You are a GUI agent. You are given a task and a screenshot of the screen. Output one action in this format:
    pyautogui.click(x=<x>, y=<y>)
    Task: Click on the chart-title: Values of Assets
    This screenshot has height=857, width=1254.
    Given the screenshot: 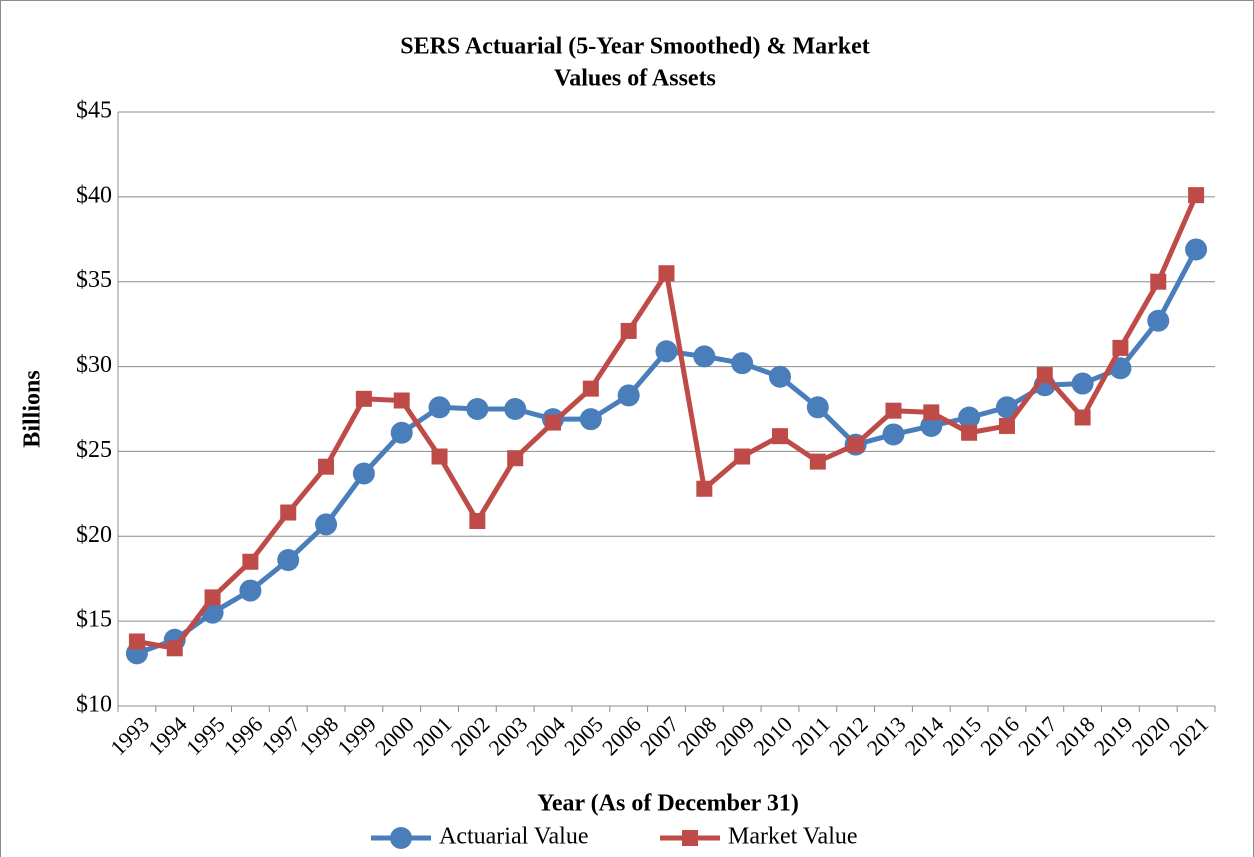 What is the action you would take?
    pyautogui.click(x=635, y=79)
    